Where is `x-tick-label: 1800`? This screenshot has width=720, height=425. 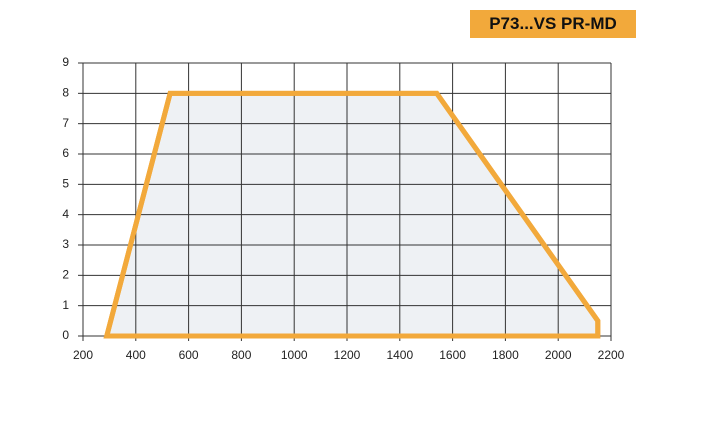
x-tick-label: 1800 is located at coordinates (505, 355).